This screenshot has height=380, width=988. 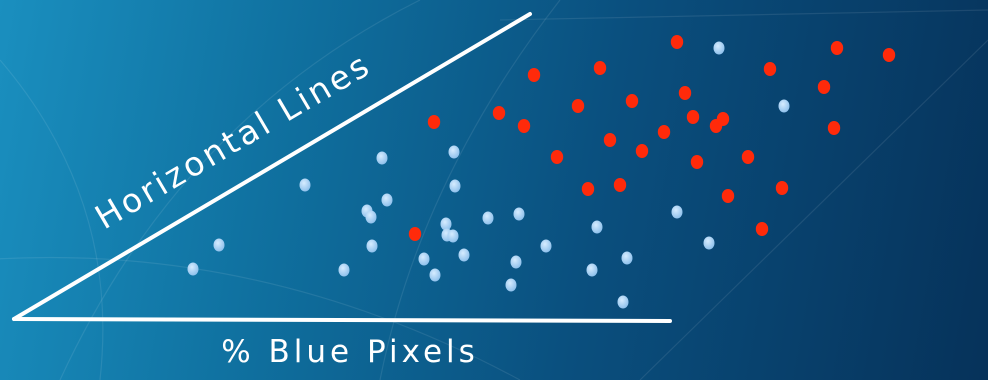 I want to click on x-axis-label: % Blue Pixels, so click(x=350, y=352).